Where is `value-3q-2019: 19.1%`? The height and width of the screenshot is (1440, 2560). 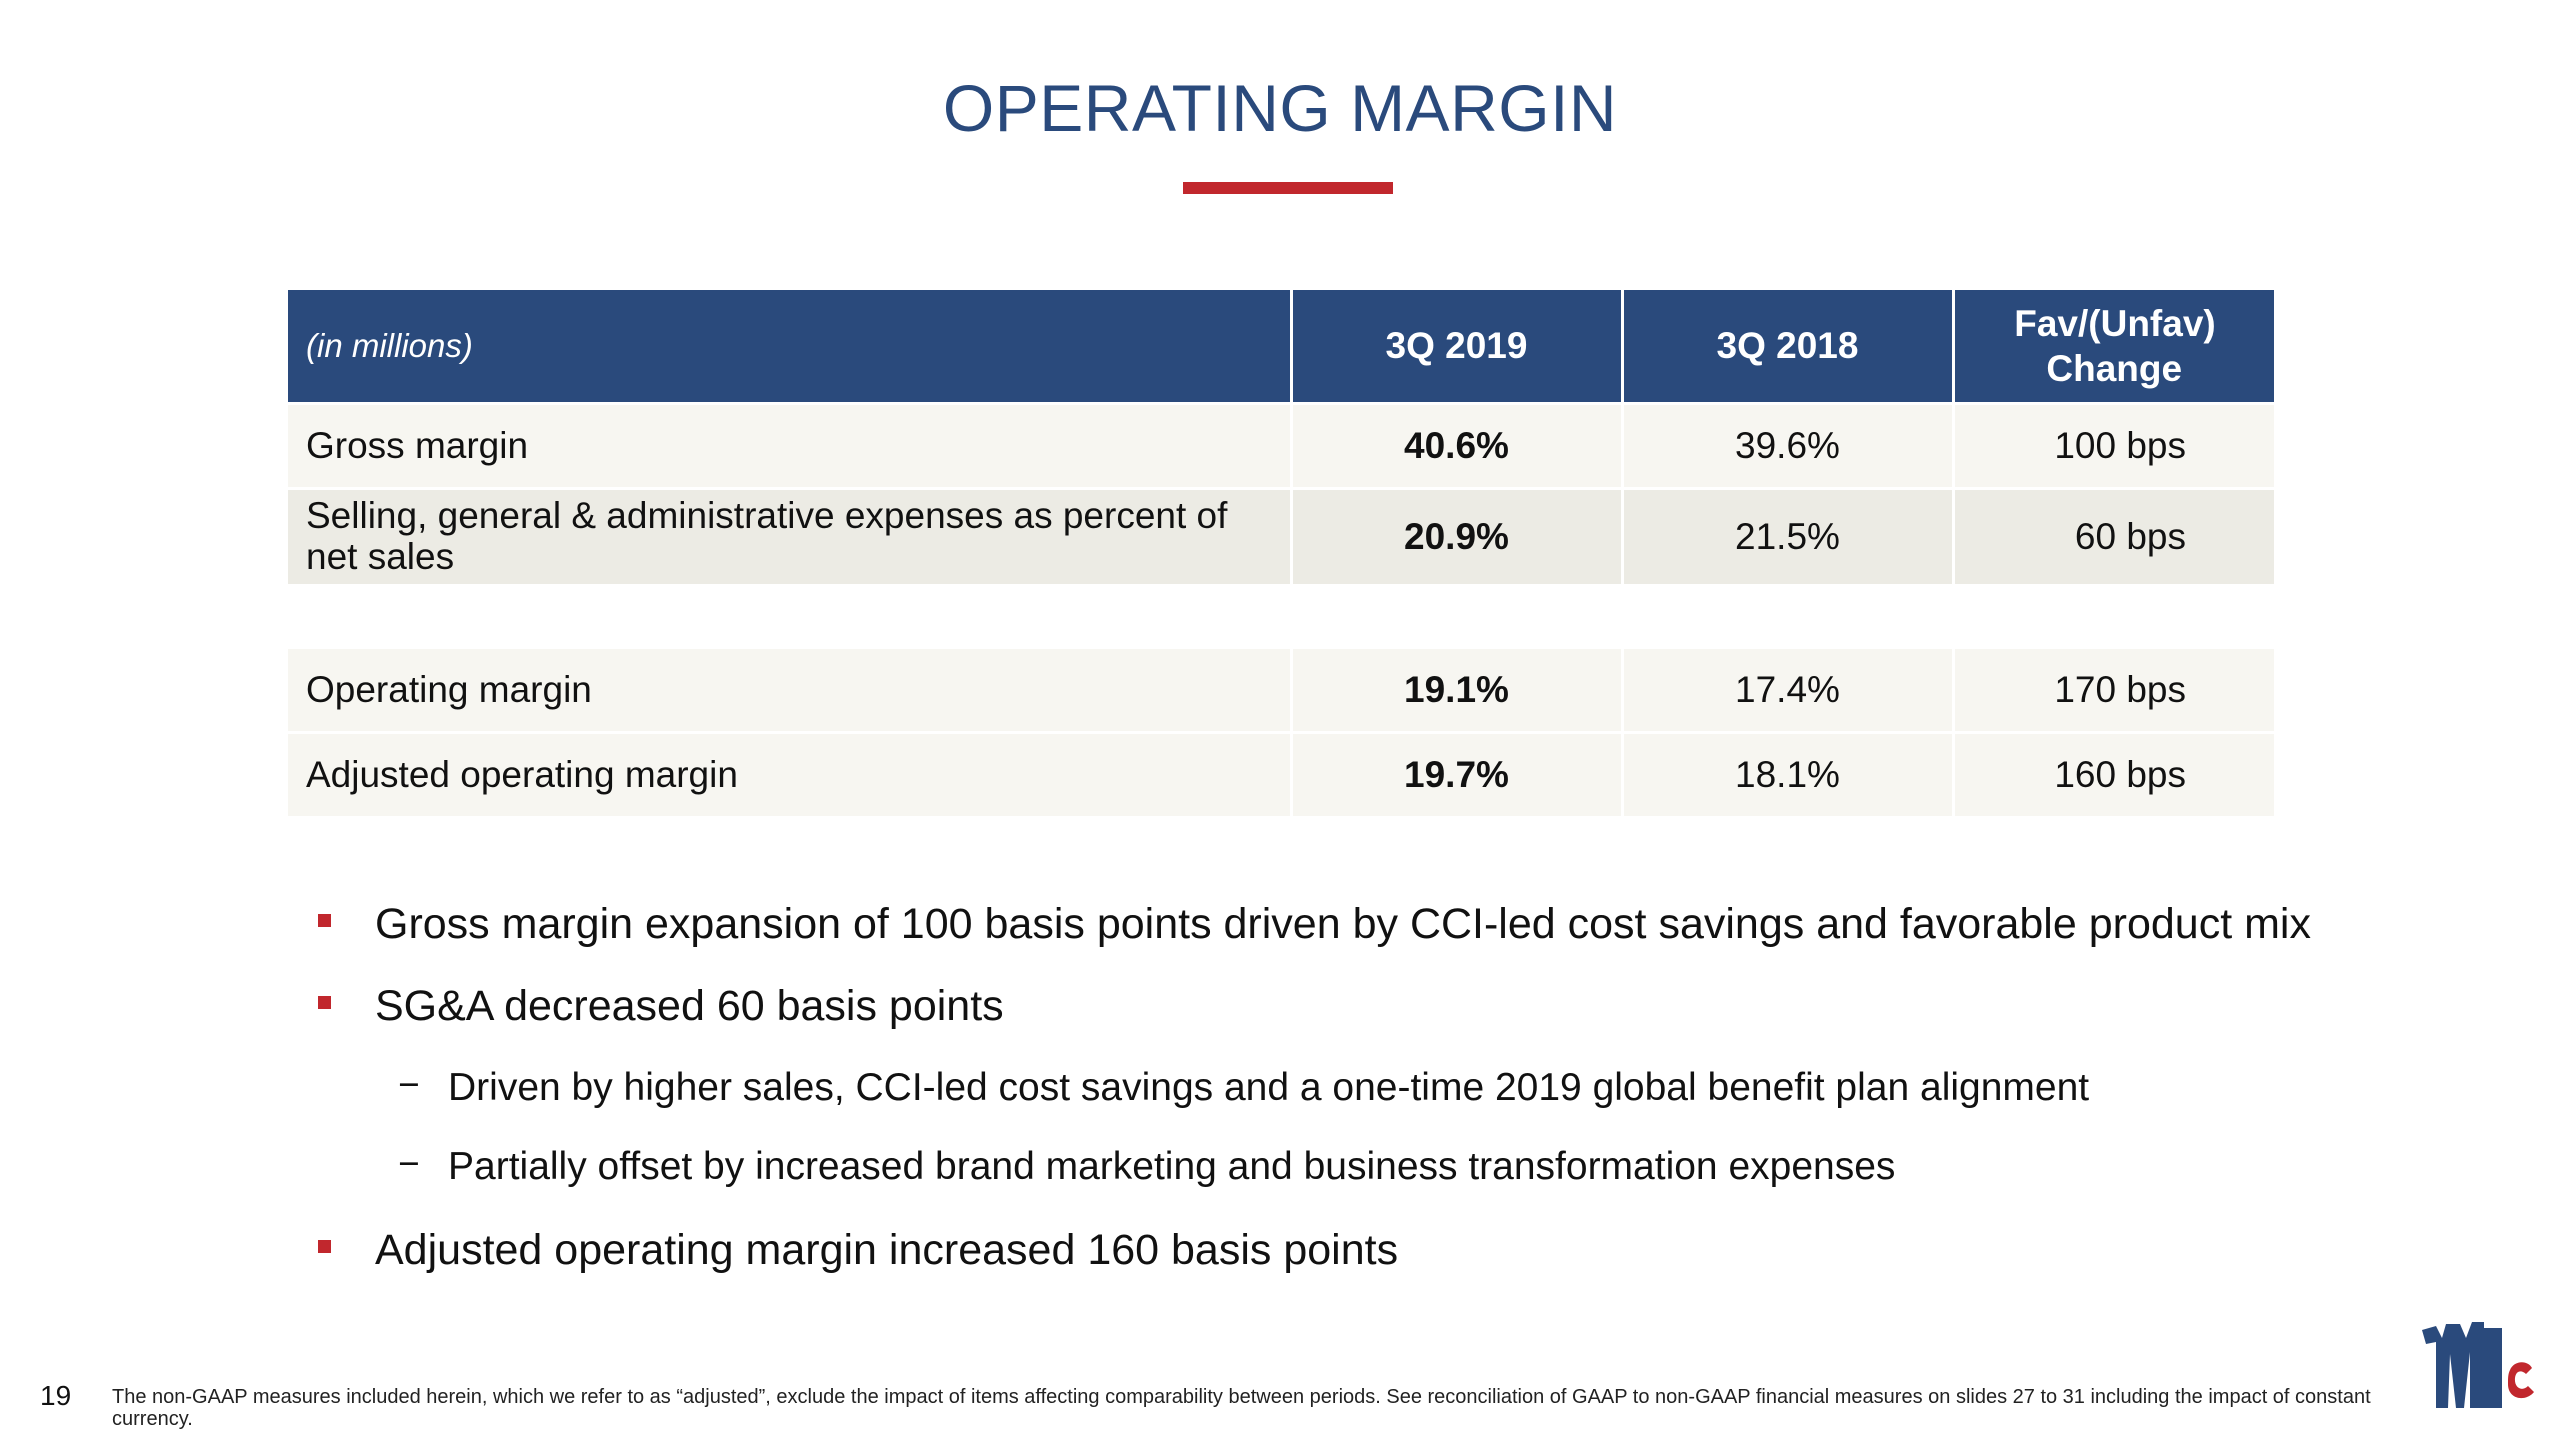 value-3q-2019: 19.1% is located at coordinates (1457, 689).